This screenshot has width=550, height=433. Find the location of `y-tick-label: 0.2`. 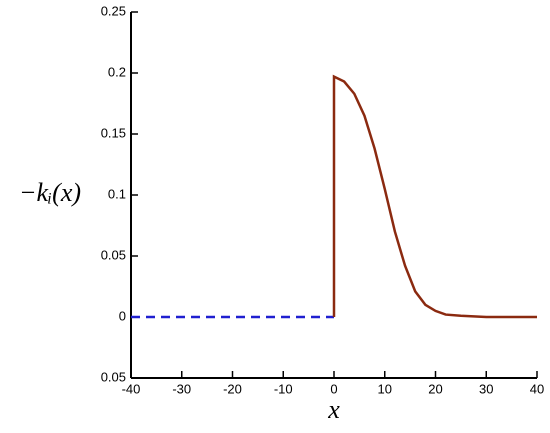

y-tick-label: 0.2 is located at coordinates (117, 71).